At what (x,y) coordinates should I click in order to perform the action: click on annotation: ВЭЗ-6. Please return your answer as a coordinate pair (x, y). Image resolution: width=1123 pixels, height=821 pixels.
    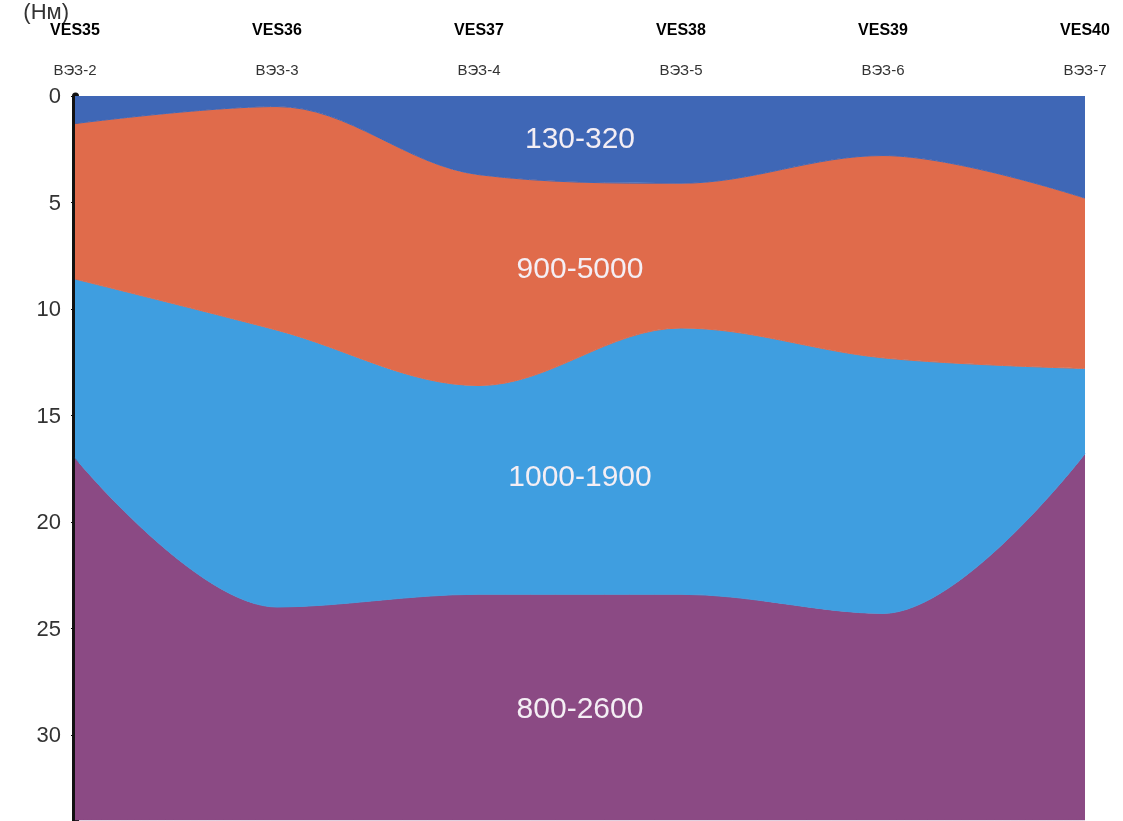
    Looking at the image, I should click on (883, 70).